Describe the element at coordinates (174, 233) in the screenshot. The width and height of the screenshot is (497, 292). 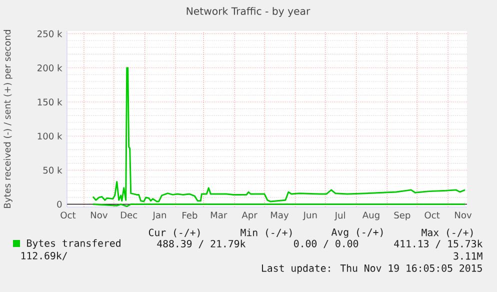
I see `text: Cur (-/+)` at that location.